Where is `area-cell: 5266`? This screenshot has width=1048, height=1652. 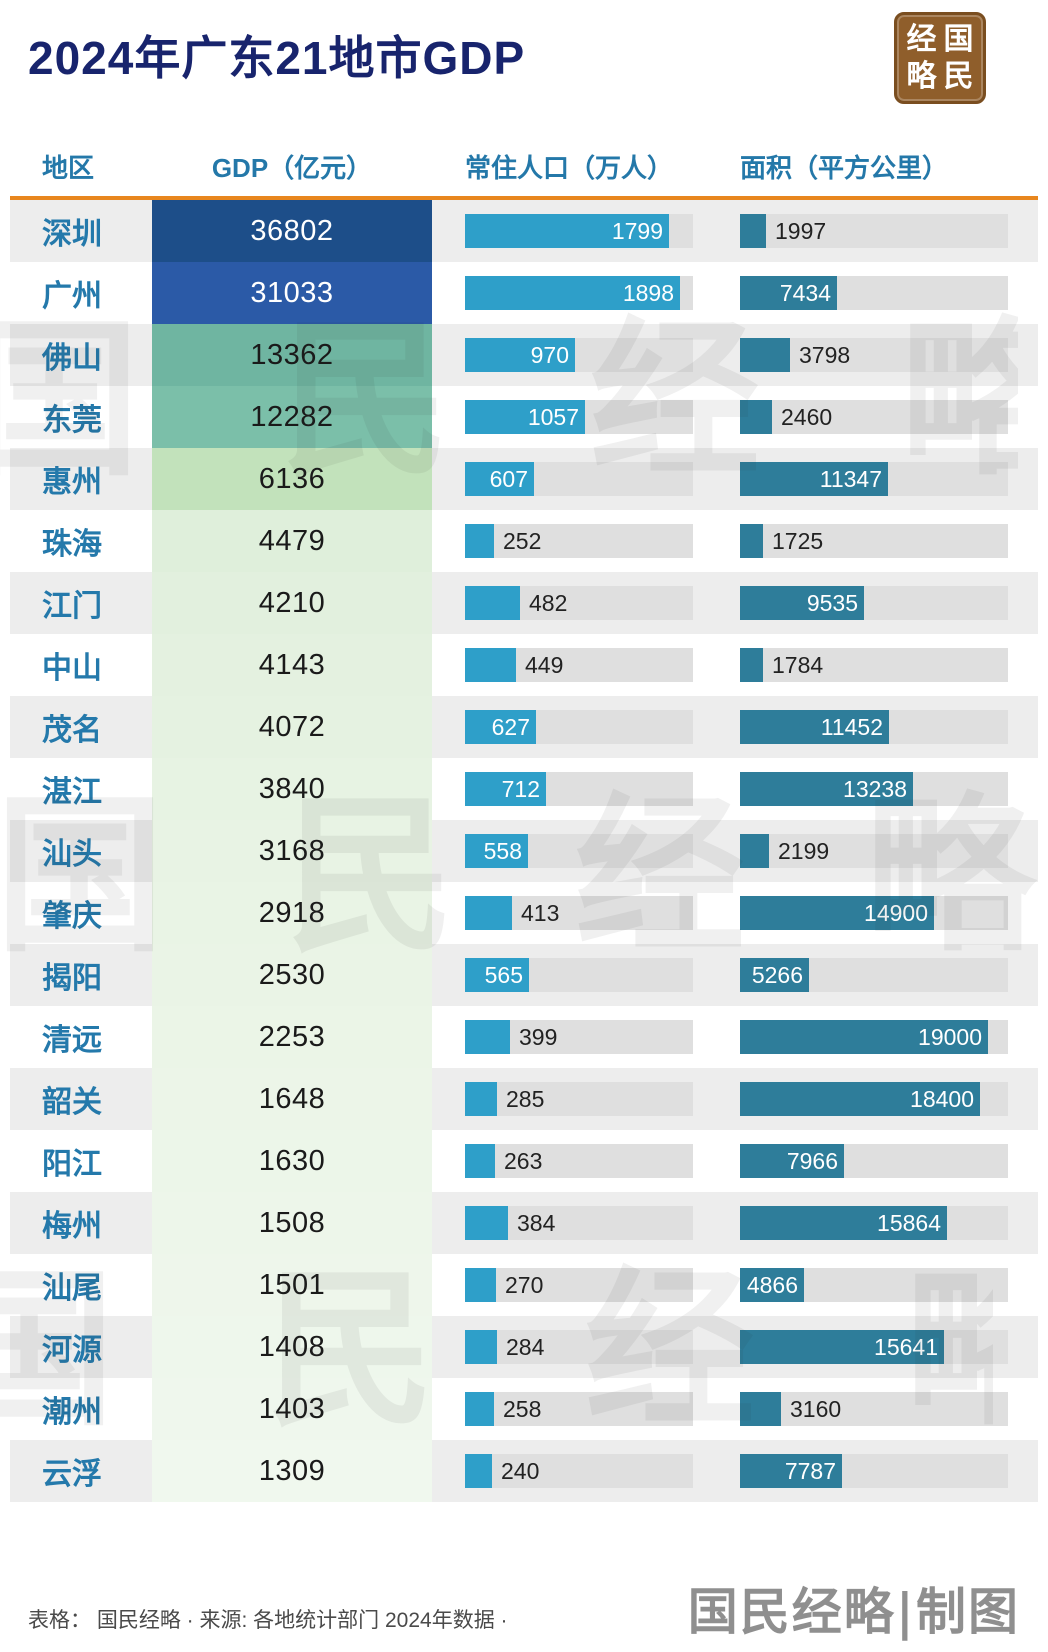
area-cell: 5266 is located at coordinates (869, 975).